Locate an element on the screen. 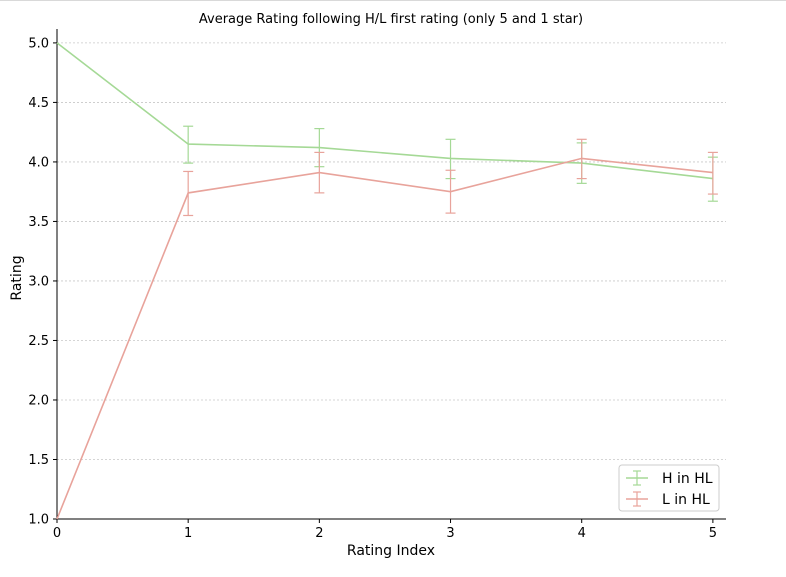 This screenshot has width=786, height=577. legend-item: H in HL is located at coordinates (669, 478).